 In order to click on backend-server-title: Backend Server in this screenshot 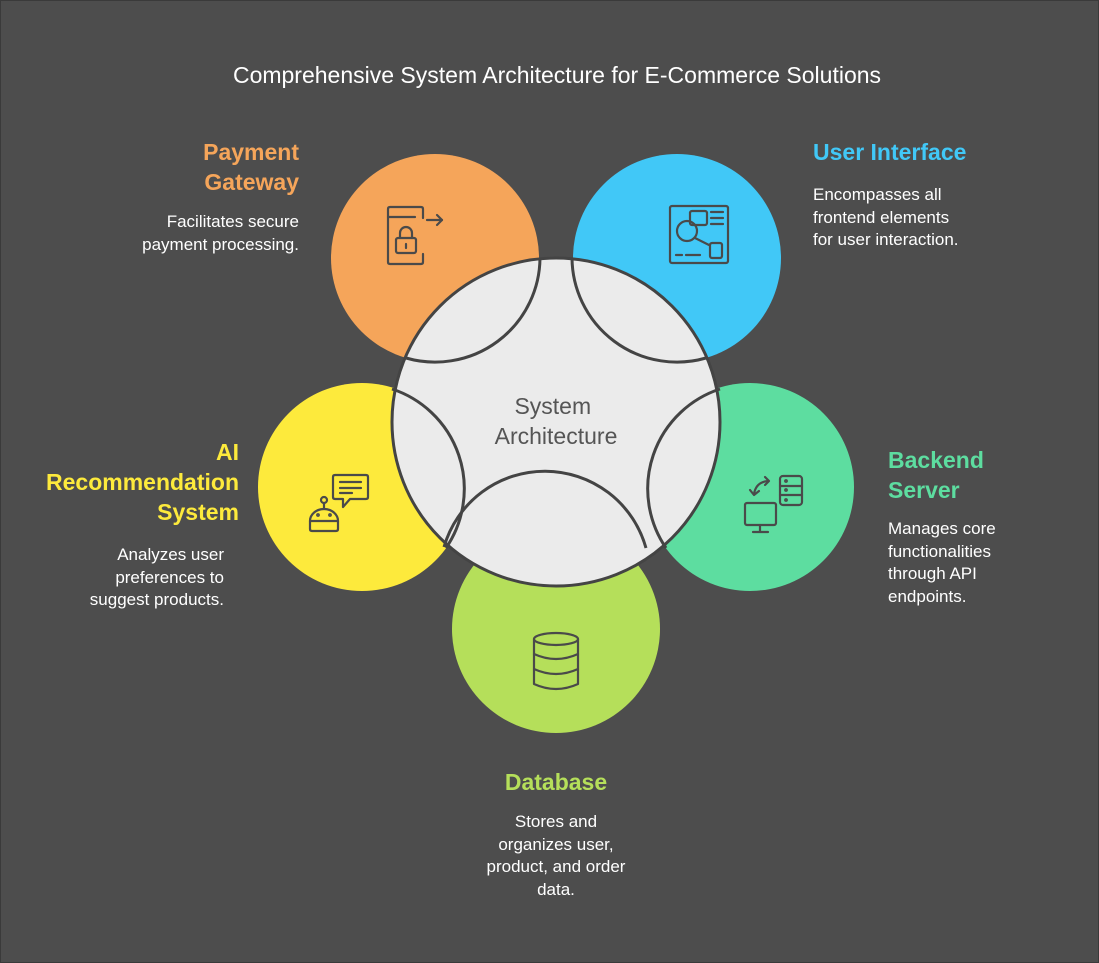, I will do `click(936, 475)`.